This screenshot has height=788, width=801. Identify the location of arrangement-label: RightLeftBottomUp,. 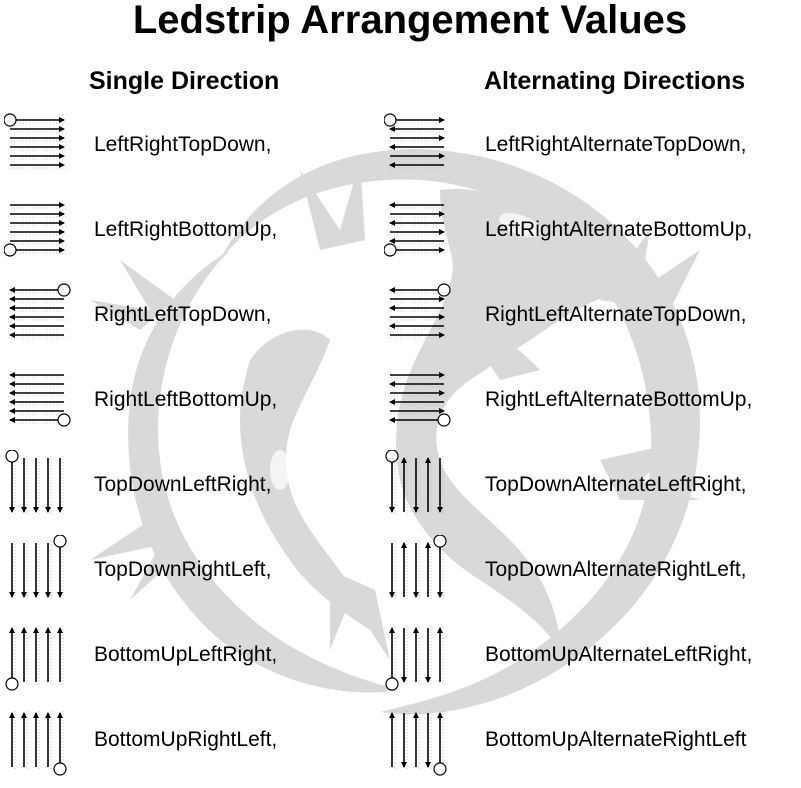
(186, 399).